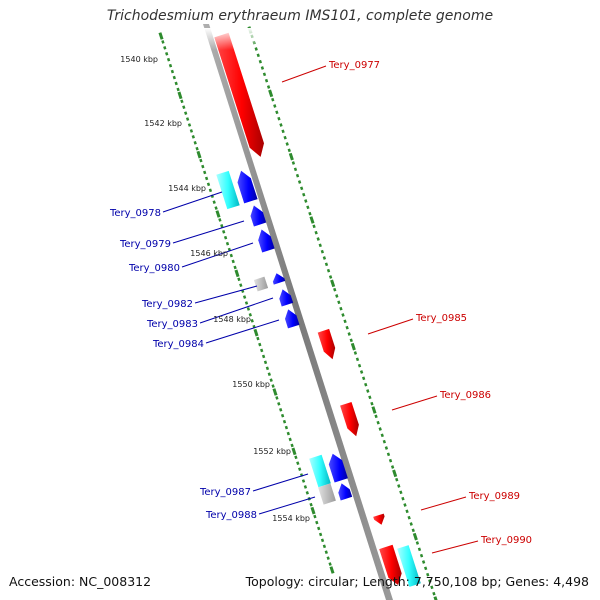  What do you see at coordinates (172, 324) in the screenshot?
I see `gene-label-tery-0983: Tery_0983` at bounding box center [172, 324].